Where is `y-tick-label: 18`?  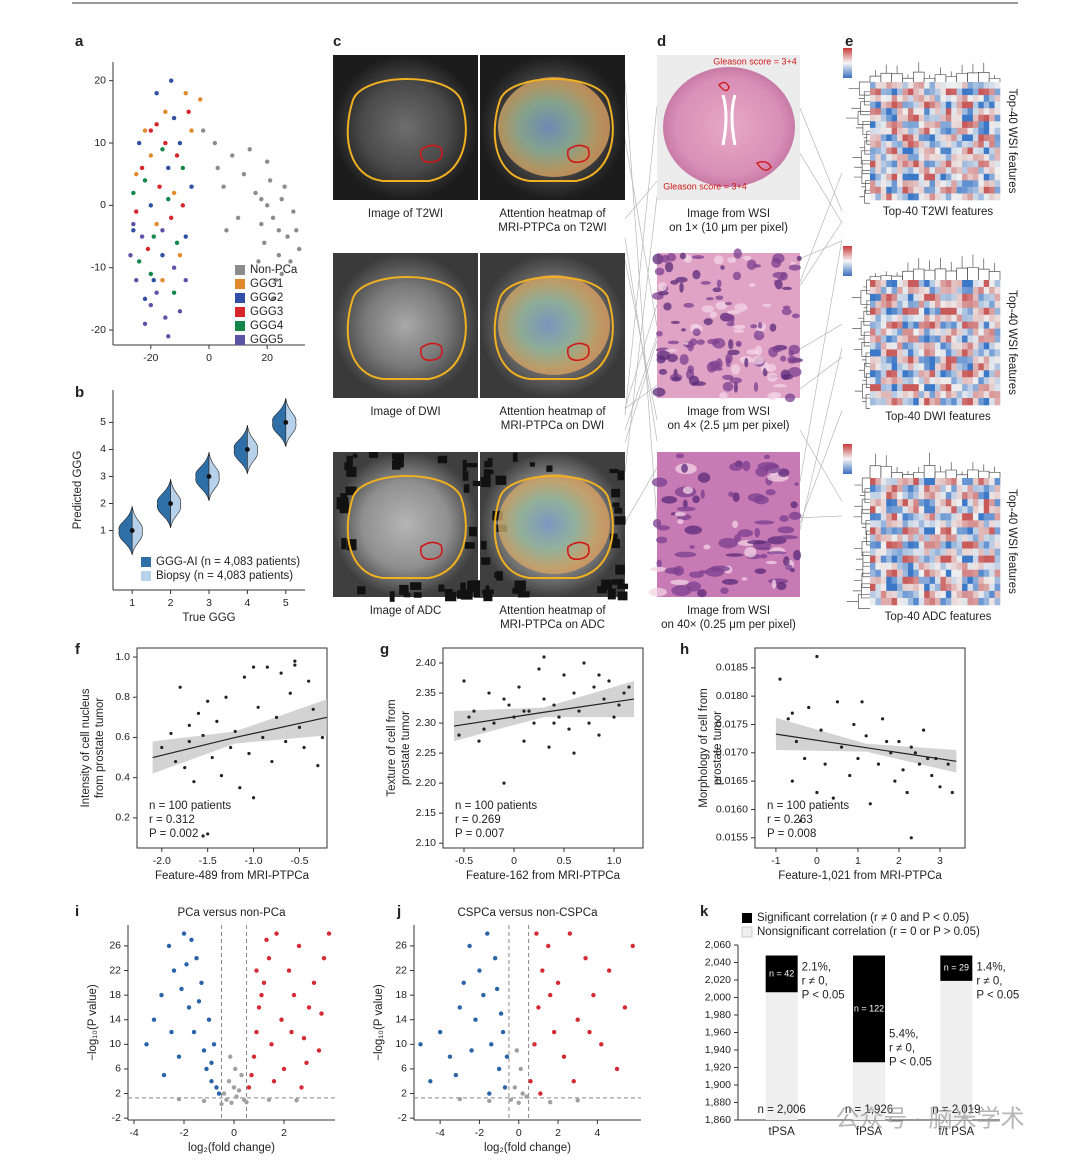
y-tick-label: 18 is located at coordinates (115, 995).